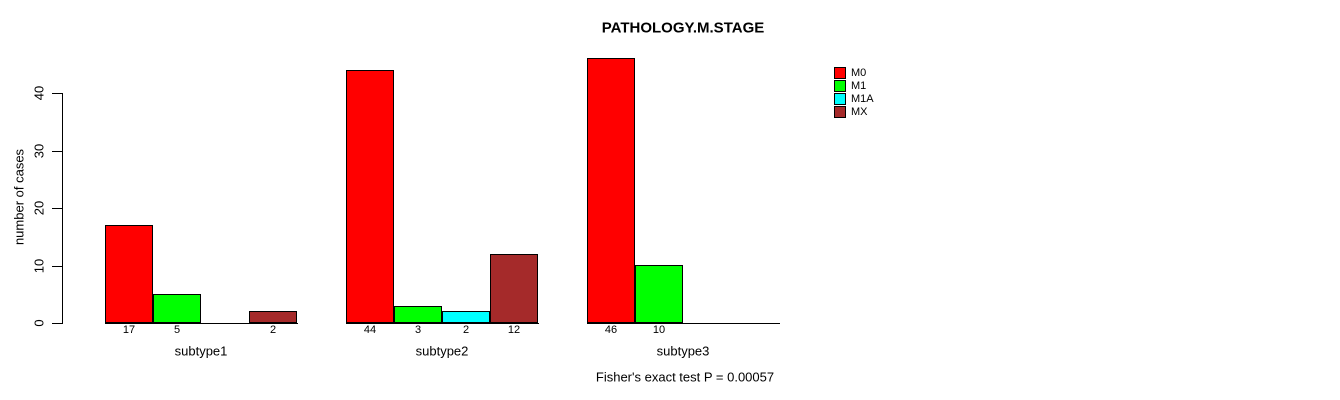  What do you see at coordinates (840, 86) in the screenshot?
I see `legend-swatch-M1` at bounding box center [840, 86].